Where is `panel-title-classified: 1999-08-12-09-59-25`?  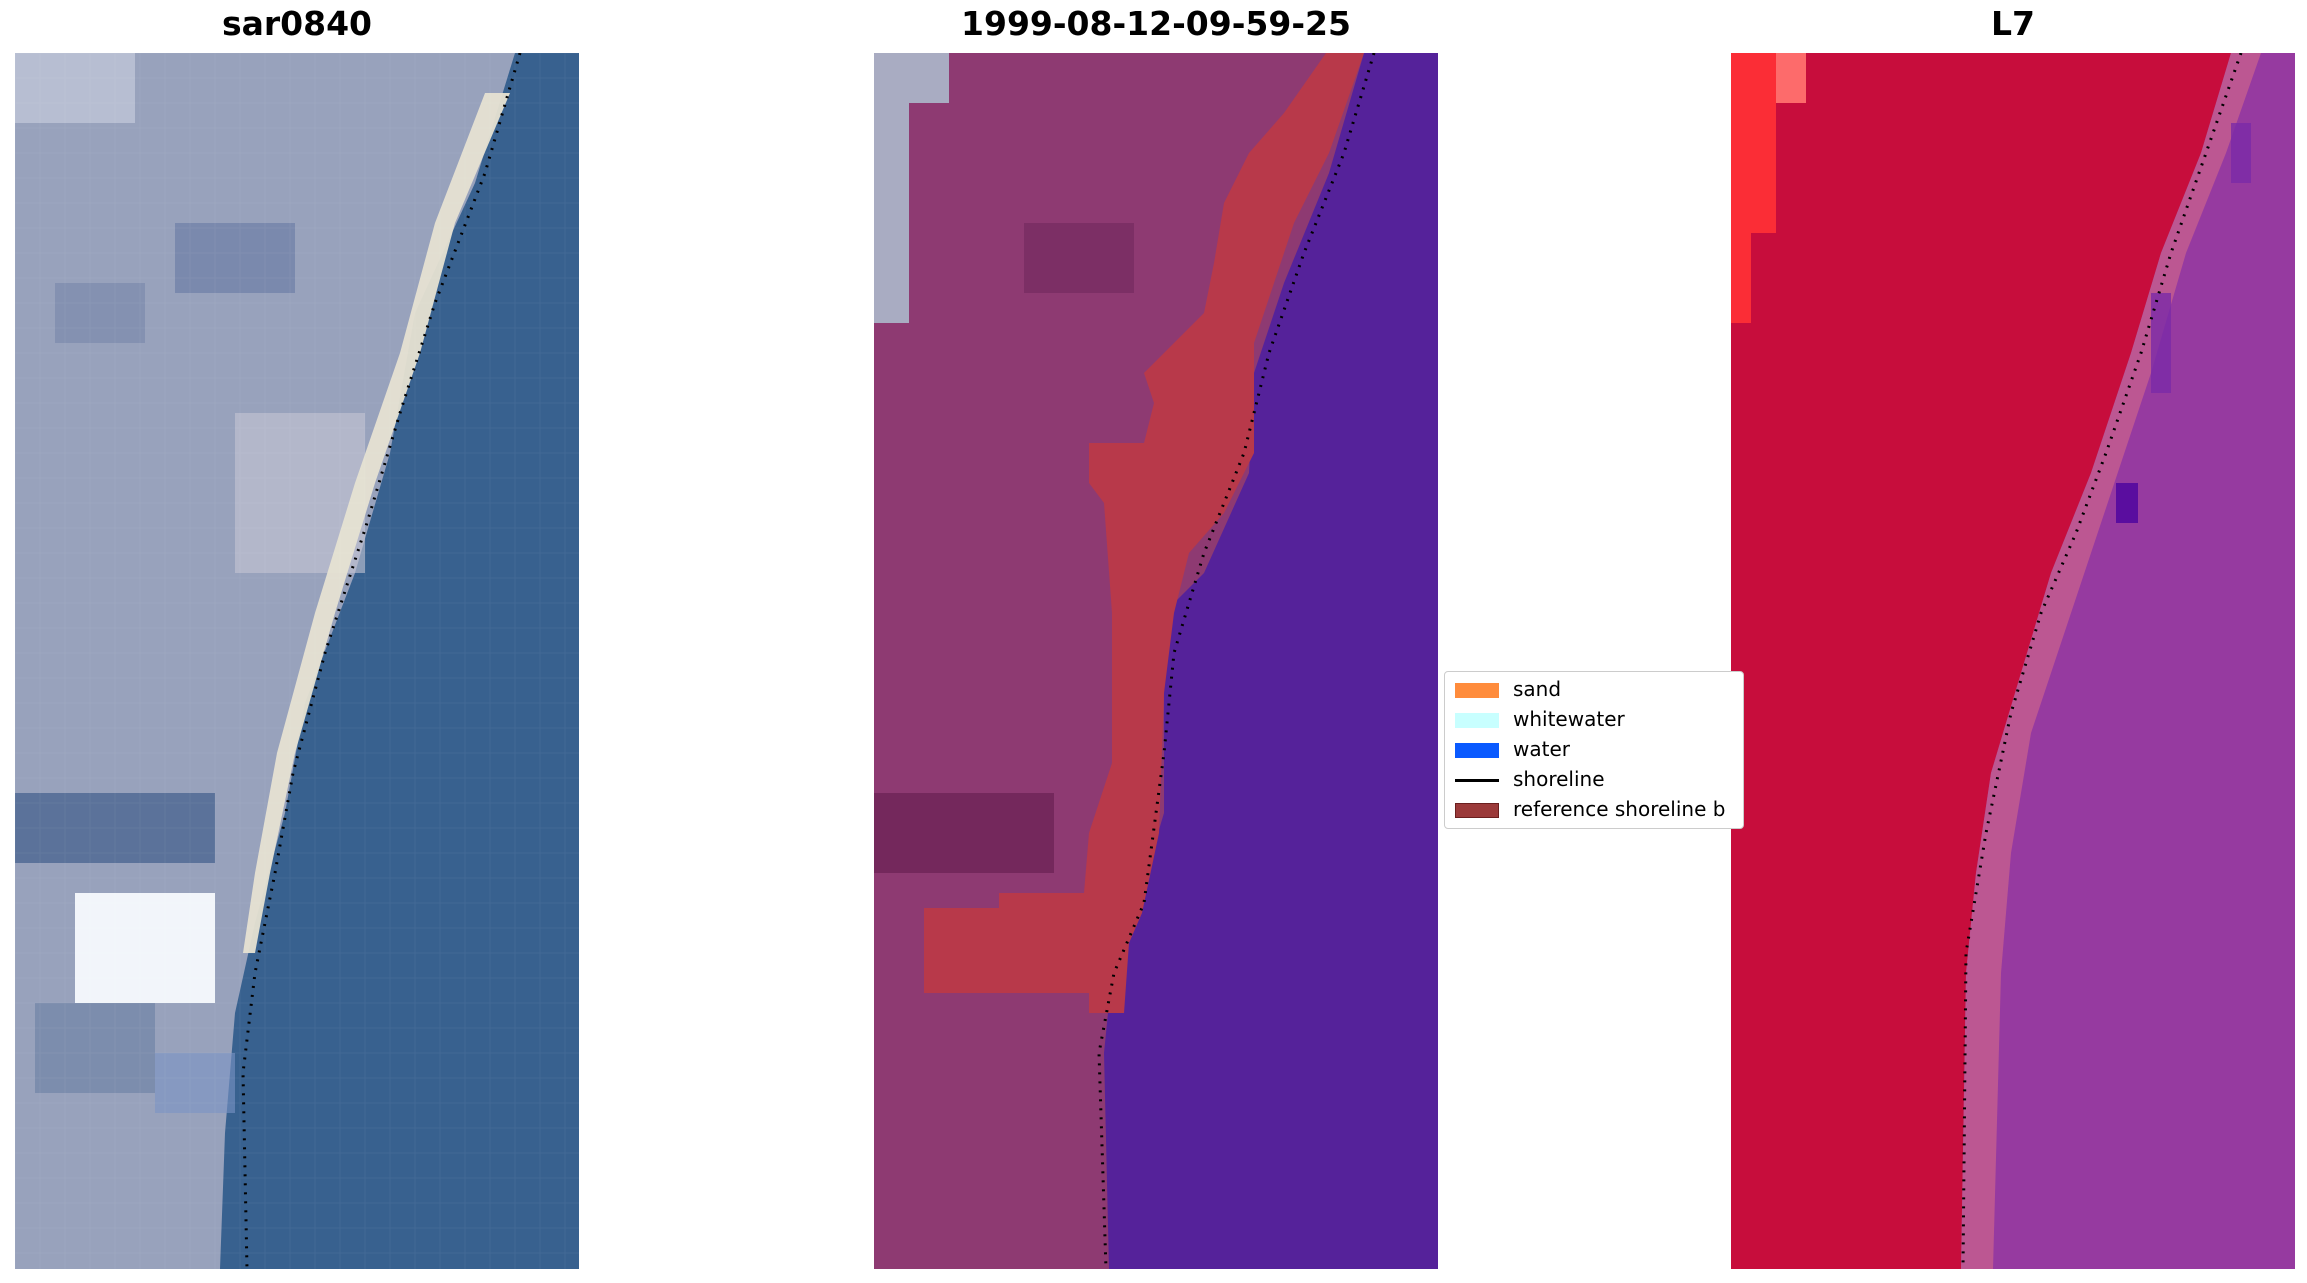
panel-title-classified: 1999-08-12-09-59-25 is located at coordinates (1156, 23).